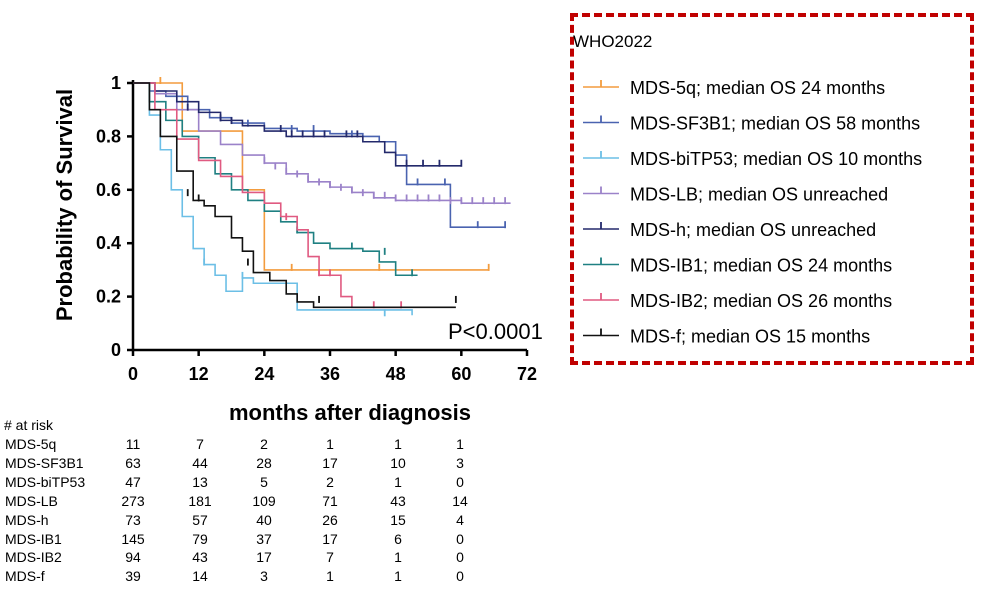  What do you see at coordinates (108, 190) in the screenshot?
I see `y-tick-label: 0.6` at bounding box center [108, 190].